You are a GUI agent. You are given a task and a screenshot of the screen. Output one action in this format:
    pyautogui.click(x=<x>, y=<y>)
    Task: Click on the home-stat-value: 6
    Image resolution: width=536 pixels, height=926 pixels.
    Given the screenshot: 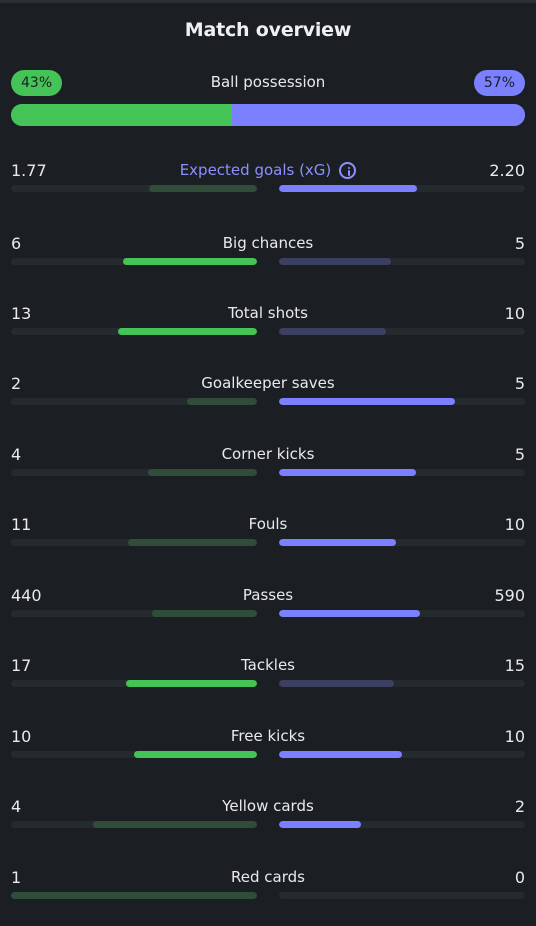 What is the action you would take?
    pyautogui.click(x=16, y=243)
    